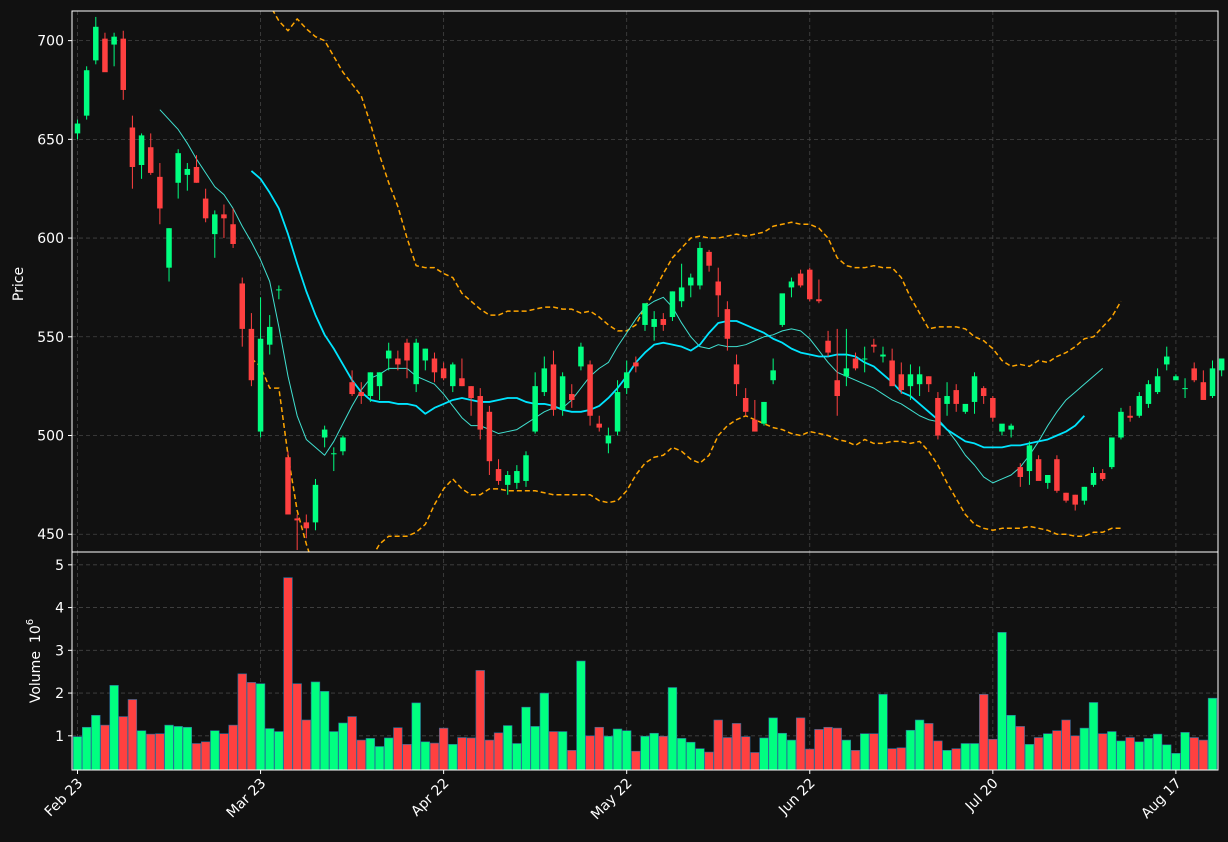 The width and height of the screenshot is (1228, 842). I want to click on price-axis-label: Price, so click(19, 284).